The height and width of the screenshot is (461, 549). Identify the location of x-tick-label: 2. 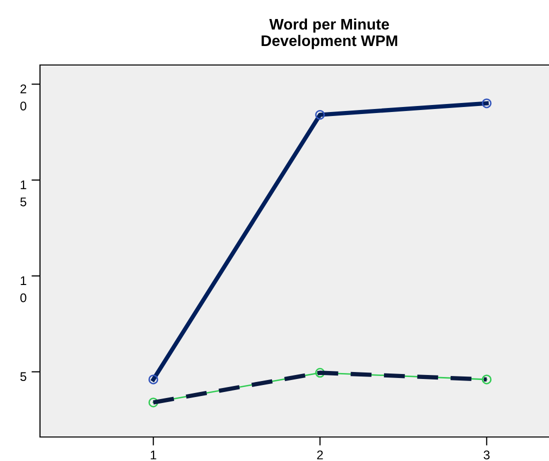
(320, 455).